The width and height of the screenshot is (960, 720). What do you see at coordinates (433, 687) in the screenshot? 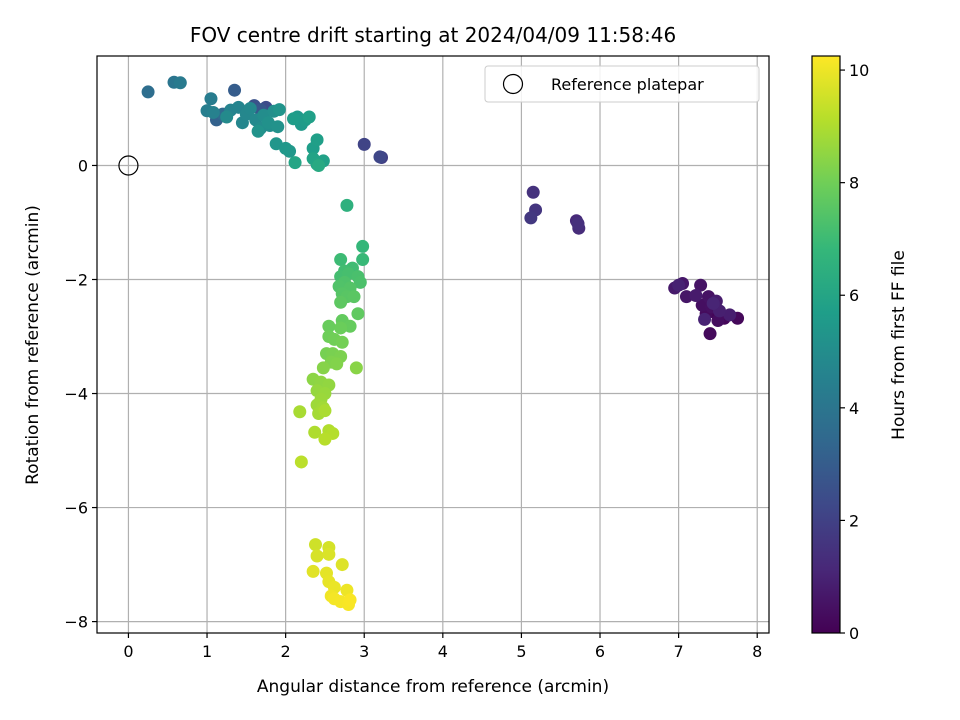
I see `x-axis-label: Angular distance from reference (arcmin)` at bounding box center [433, 687].